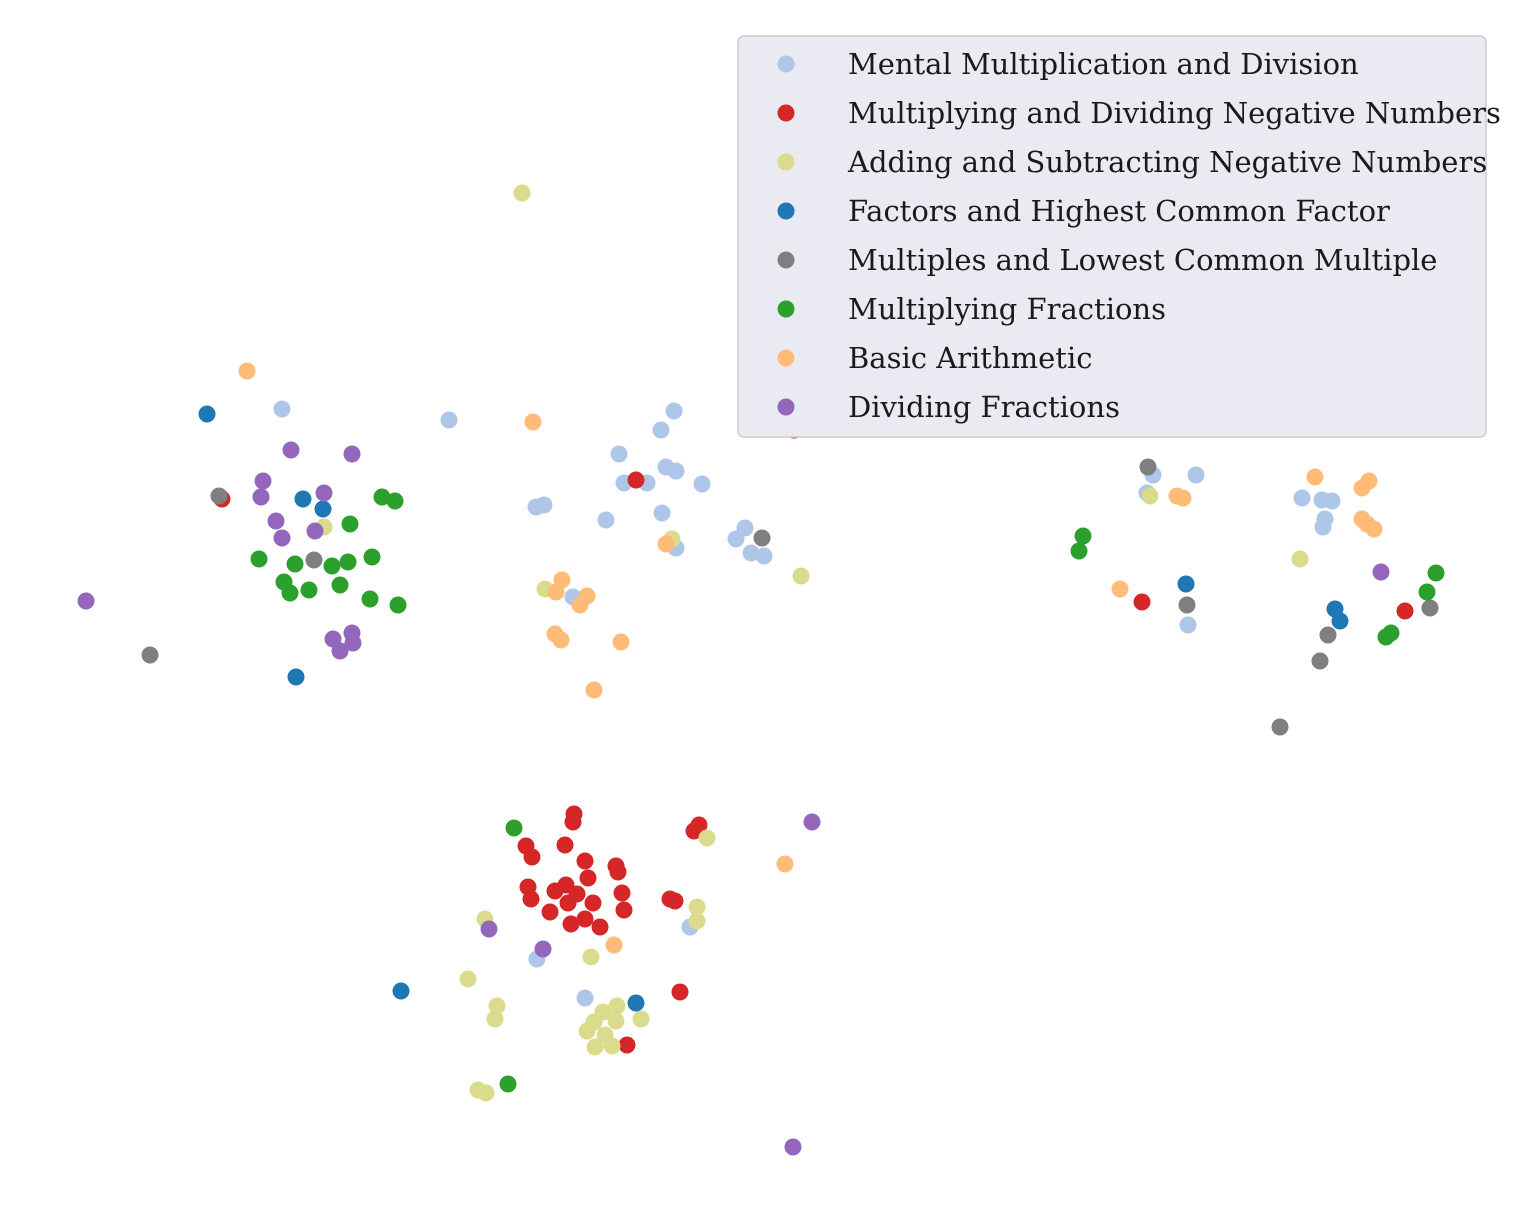 Image resolution: width=1523 pixels, height=1219 pixels. Describe the element at coordinates (1142, 260) in the screenshot. I see `legend-label: Multiples and Lowest Common Multiple` at that location.